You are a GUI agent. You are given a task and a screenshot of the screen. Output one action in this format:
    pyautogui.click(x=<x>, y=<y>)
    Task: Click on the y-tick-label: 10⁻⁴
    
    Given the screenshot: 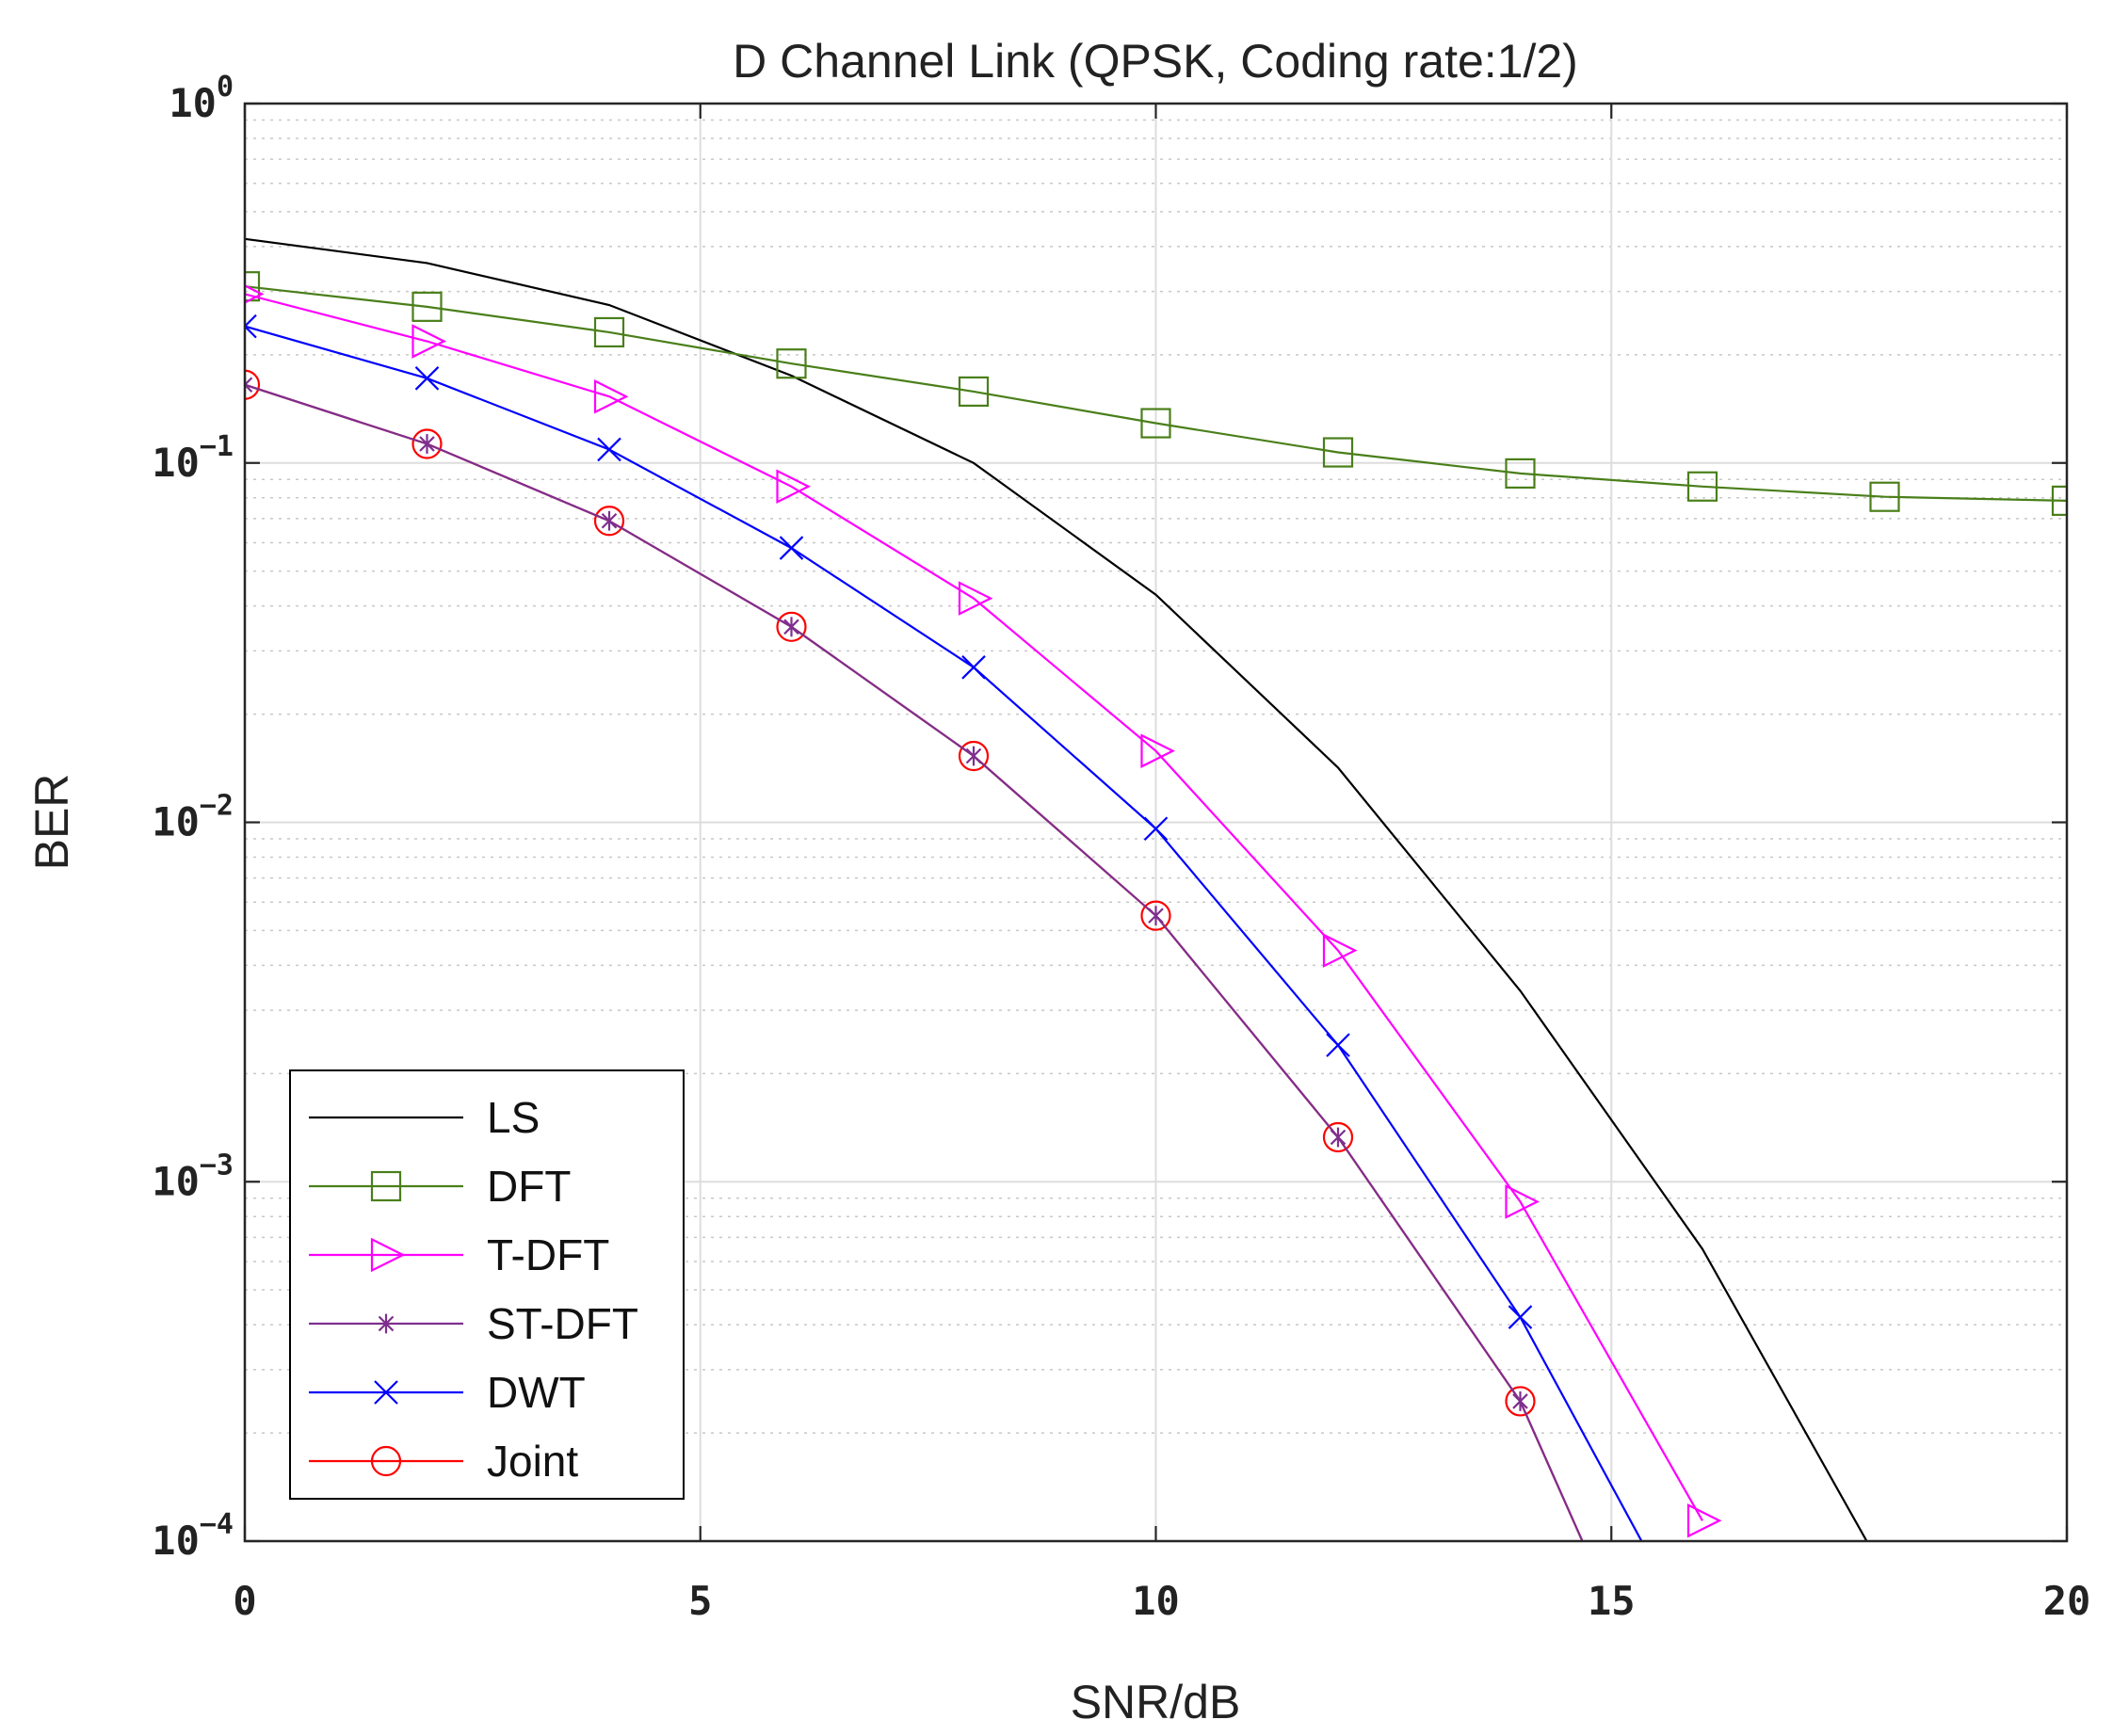 What is the action you would take?
    pyautogui.click(x=193, y=1536)
    